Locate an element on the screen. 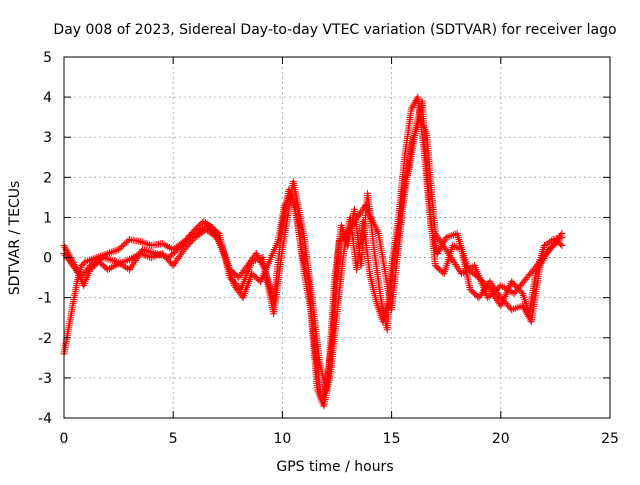 The height and width of the screenshot is (485, 640). y-tick-label: 5 is located at coordinates (47, 58).